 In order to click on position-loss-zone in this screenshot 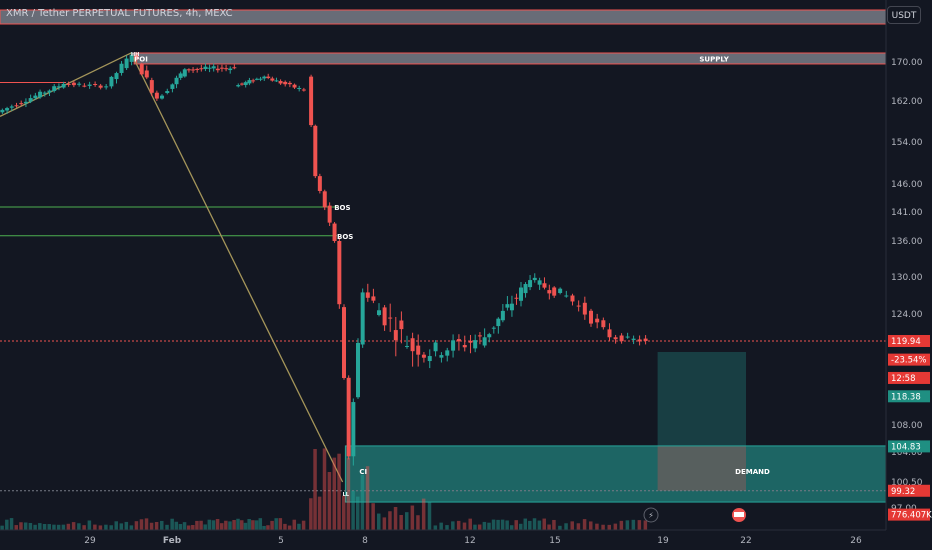, I will do `click(701, 468)`.